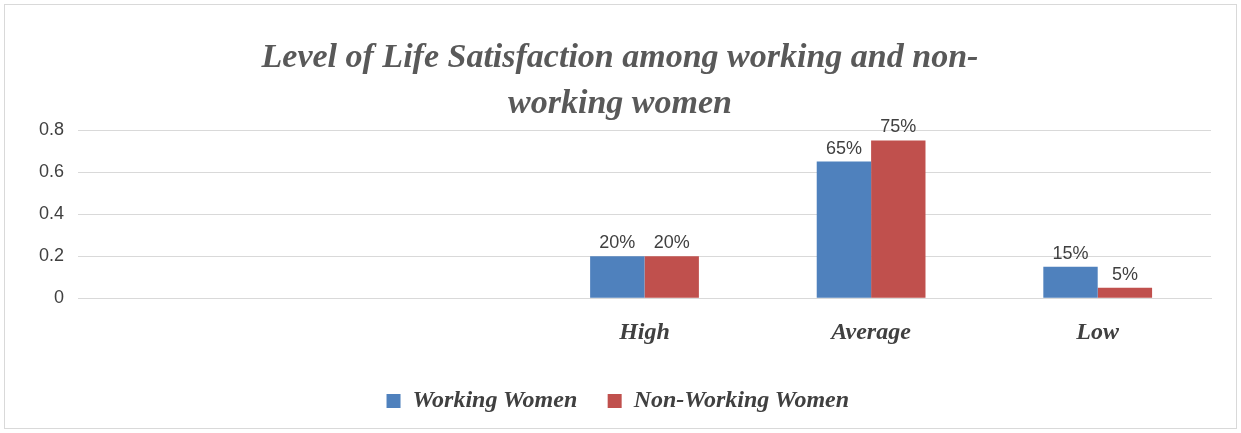 The width and height of the screenshot is (1241, 433). Describe the element at coordinates (495, 399) in the screenshot. I see `legend-label: Working Women` at that location.